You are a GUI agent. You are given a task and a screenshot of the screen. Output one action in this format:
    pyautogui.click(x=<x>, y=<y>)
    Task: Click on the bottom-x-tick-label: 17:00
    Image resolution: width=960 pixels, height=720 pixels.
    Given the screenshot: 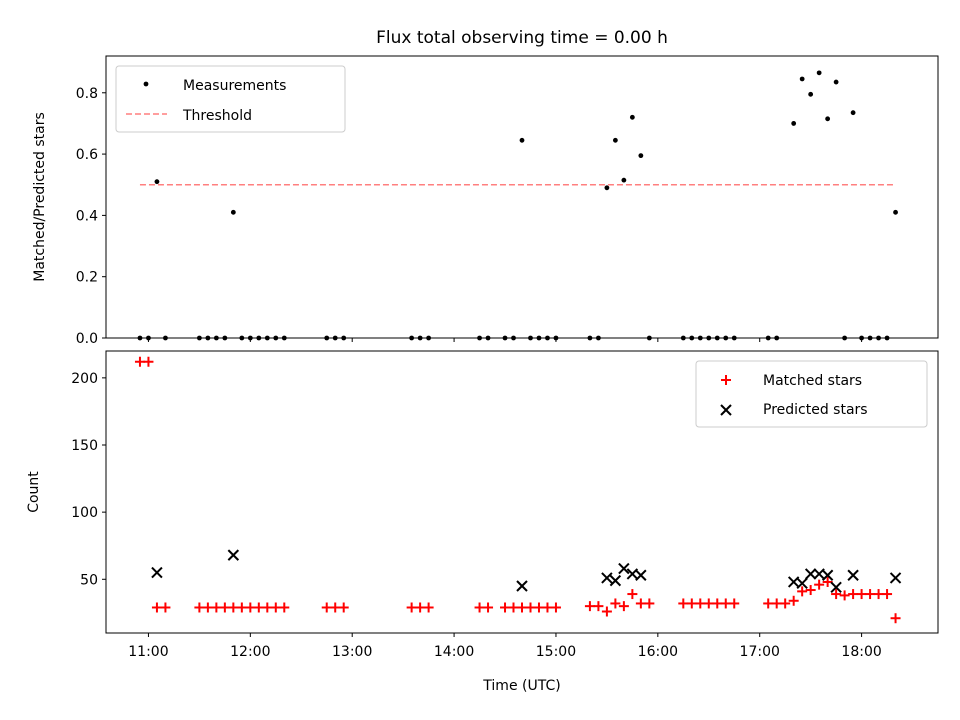 What is the action you would take?
    pyautogui.click(x=760, y=652)
    